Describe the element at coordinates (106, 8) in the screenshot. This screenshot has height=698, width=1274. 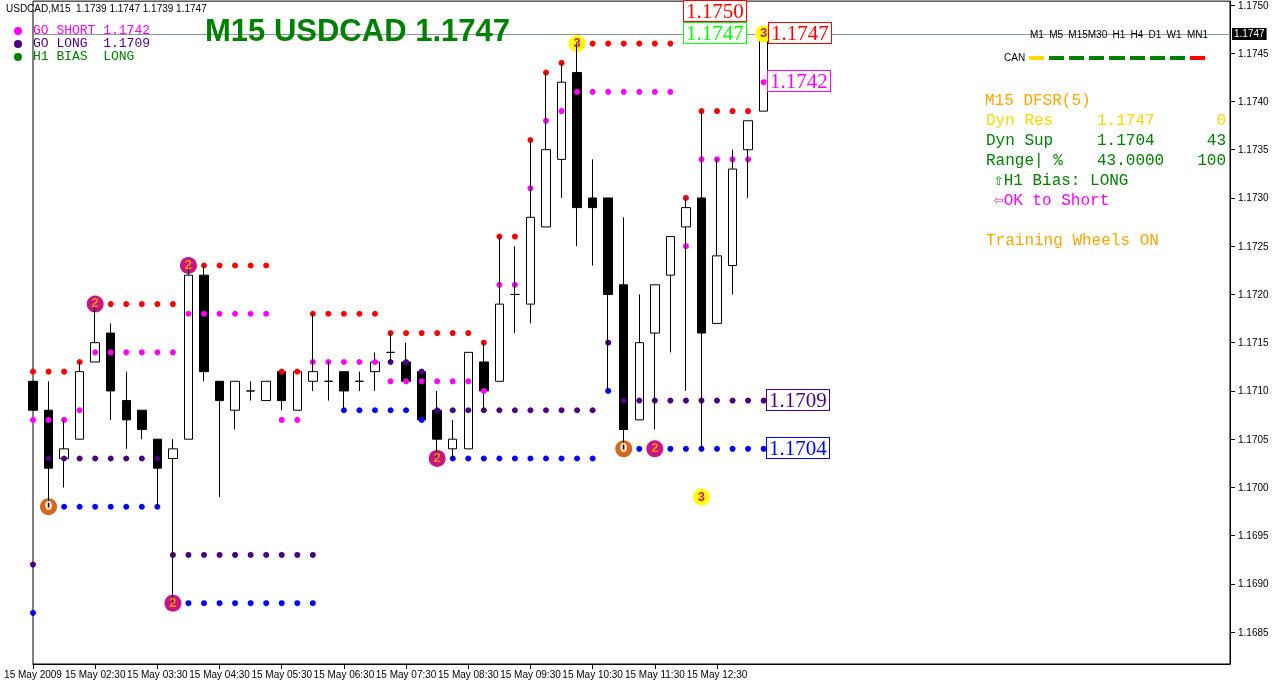
I see `chart-subtitle: USDCAD,M15 1.1739 1.1747 1.1739 1.1747` at that location.